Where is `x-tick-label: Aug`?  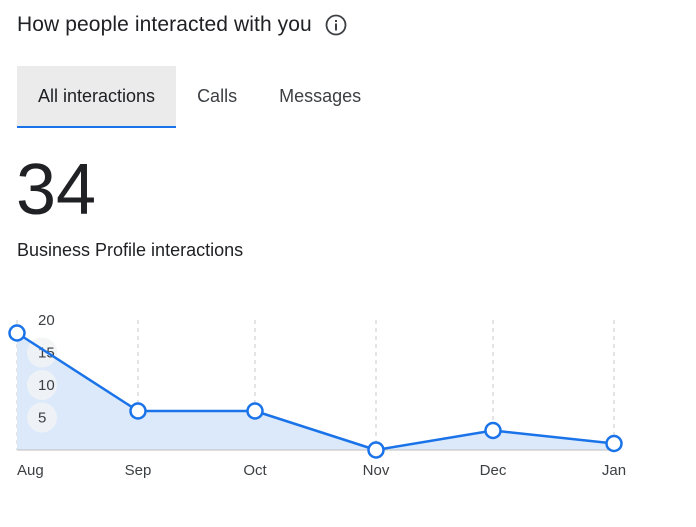
x-tick-label: Aug is located at coordinates (30, 470).